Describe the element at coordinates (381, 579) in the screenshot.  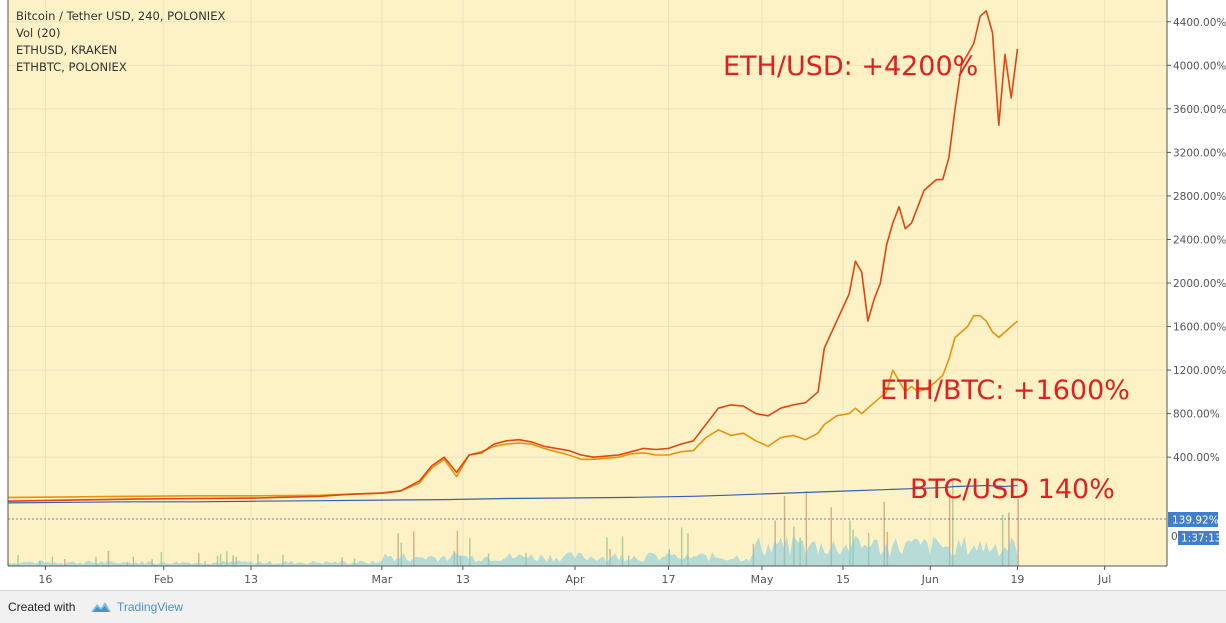
I see `x-tick-label: Mar` at that location.